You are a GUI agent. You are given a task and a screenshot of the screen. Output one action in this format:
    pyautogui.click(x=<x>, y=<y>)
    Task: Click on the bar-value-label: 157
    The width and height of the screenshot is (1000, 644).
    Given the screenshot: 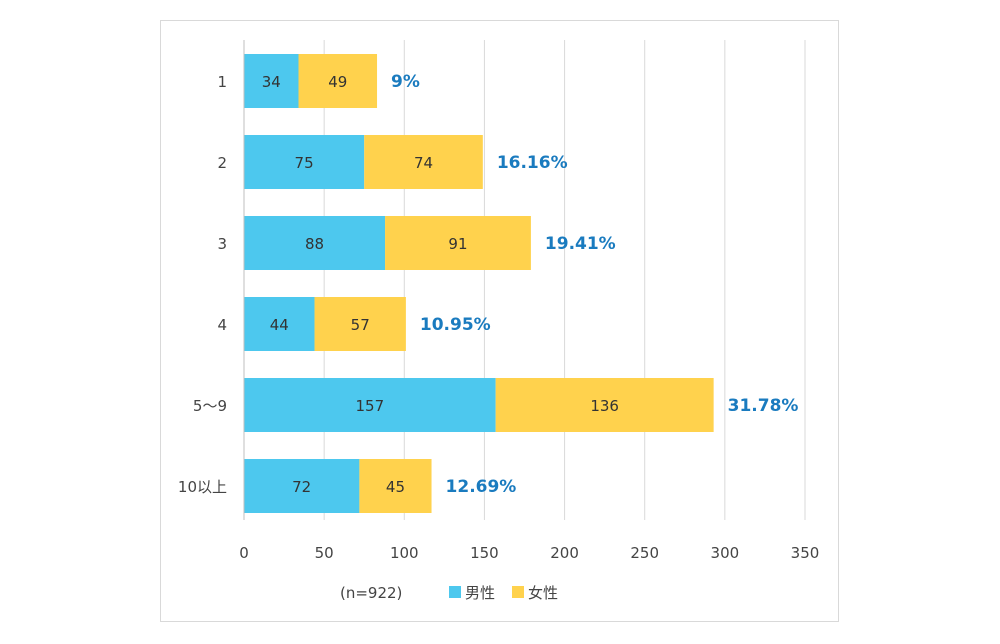 What is the action you would take?
    pyautogui.click(x=370, y=406)
    